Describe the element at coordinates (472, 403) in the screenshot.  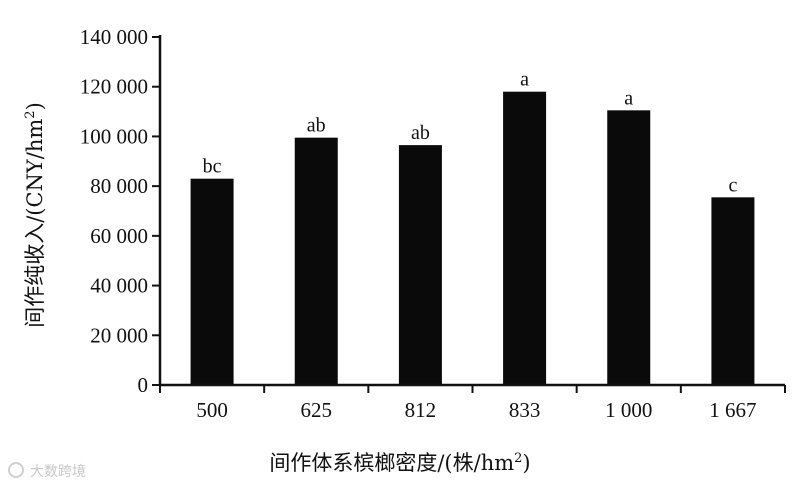
I see `x-axis-ticks: 500 625 812 833 1 000 1 667` at that location.